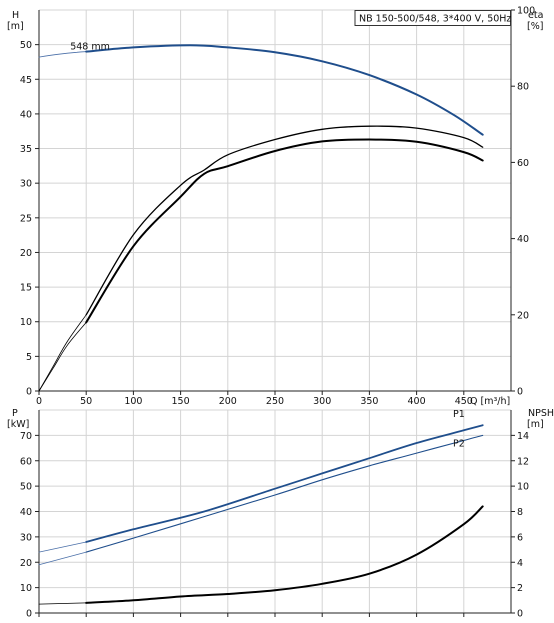 The width and height of the screenshot is (554, 623). Describe the element at coordinates (464, 401) in the screenshot. I see `x-tick-label: 450` at that location.